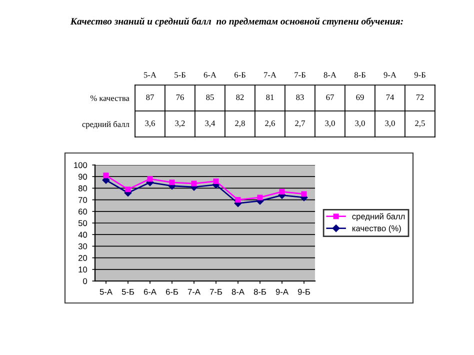 This screenshot has height=355, width=474. What do you see at coordinates (330, 97) in the screenshot?
I see `text: 67` at bounding box center [330, 97].